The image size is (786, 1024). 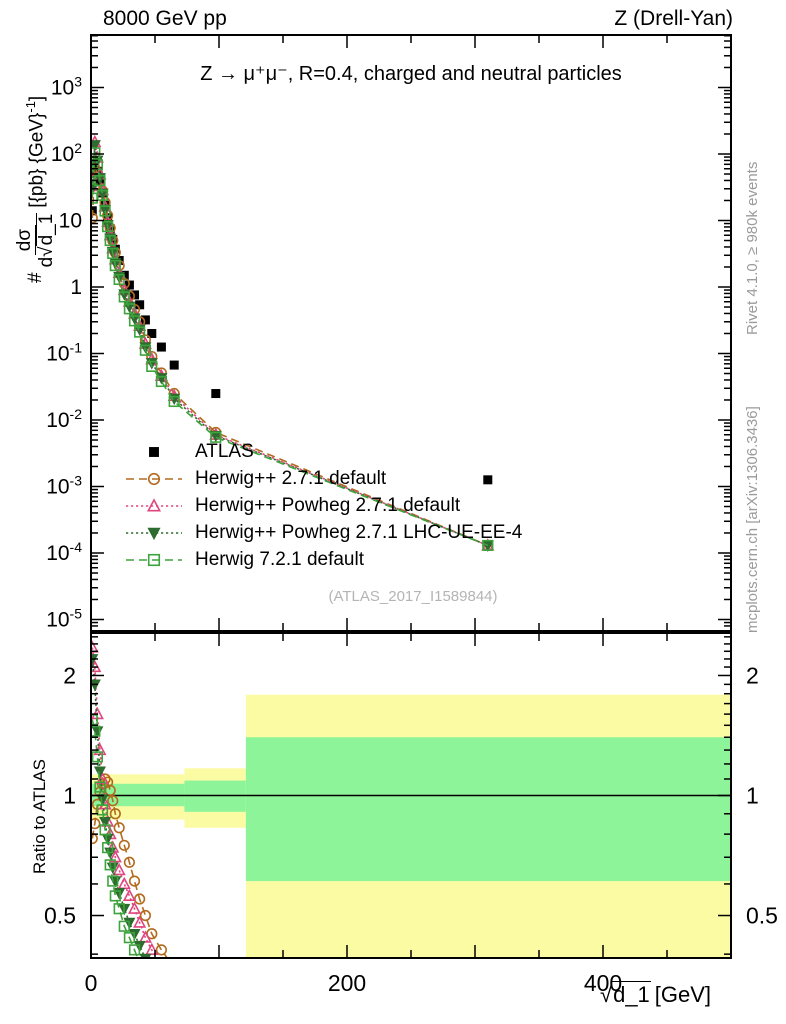 I want to click on open-square-marker-icon, so click(x=154, y=559).